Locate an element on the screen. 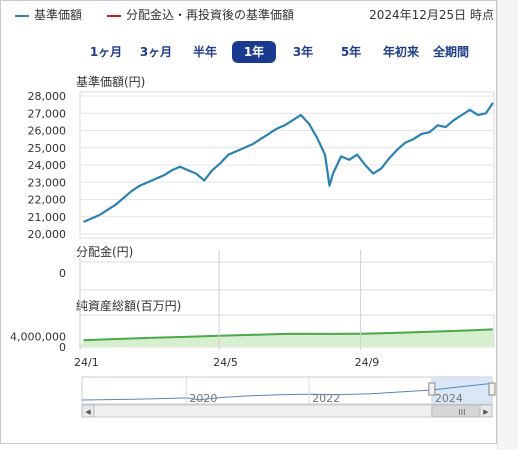 Image resolution: width=518 pixels, height=450 pixels. net-assets-ytick-label: 4,000,000 is located at coordinates (38, 336).